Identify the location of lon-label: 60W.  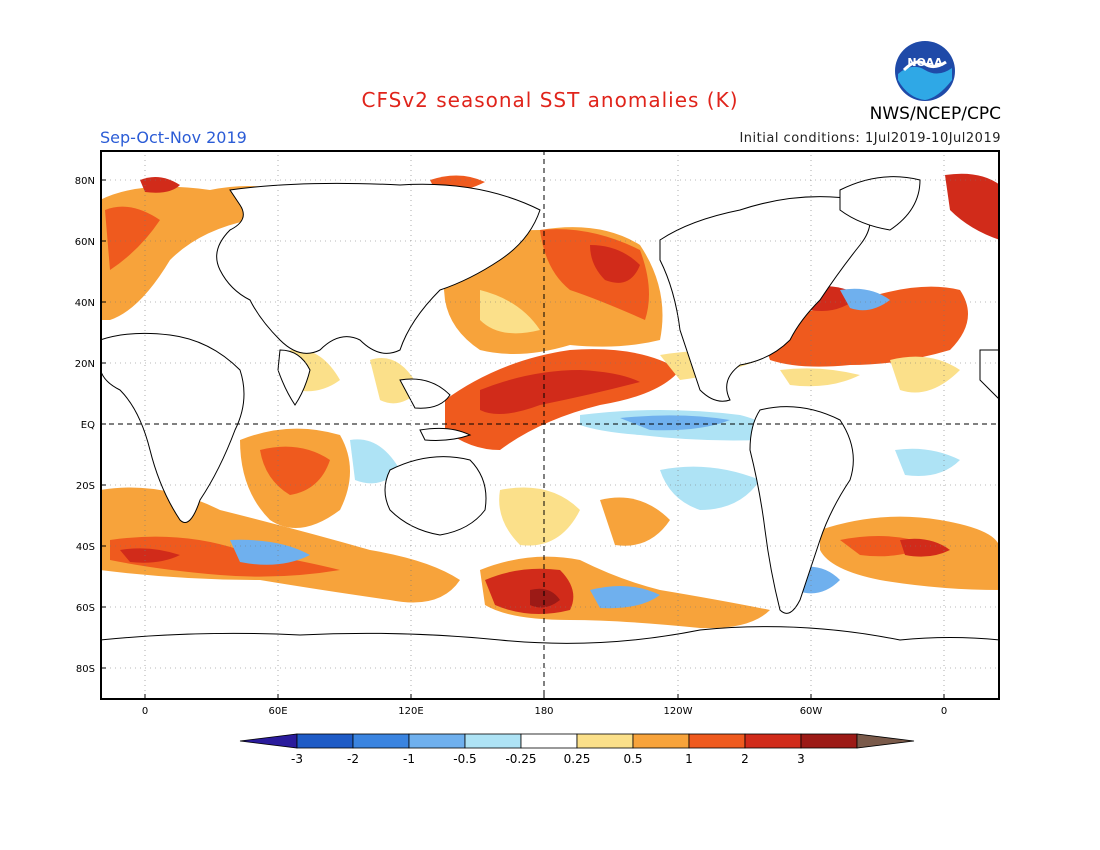
(811, 711).